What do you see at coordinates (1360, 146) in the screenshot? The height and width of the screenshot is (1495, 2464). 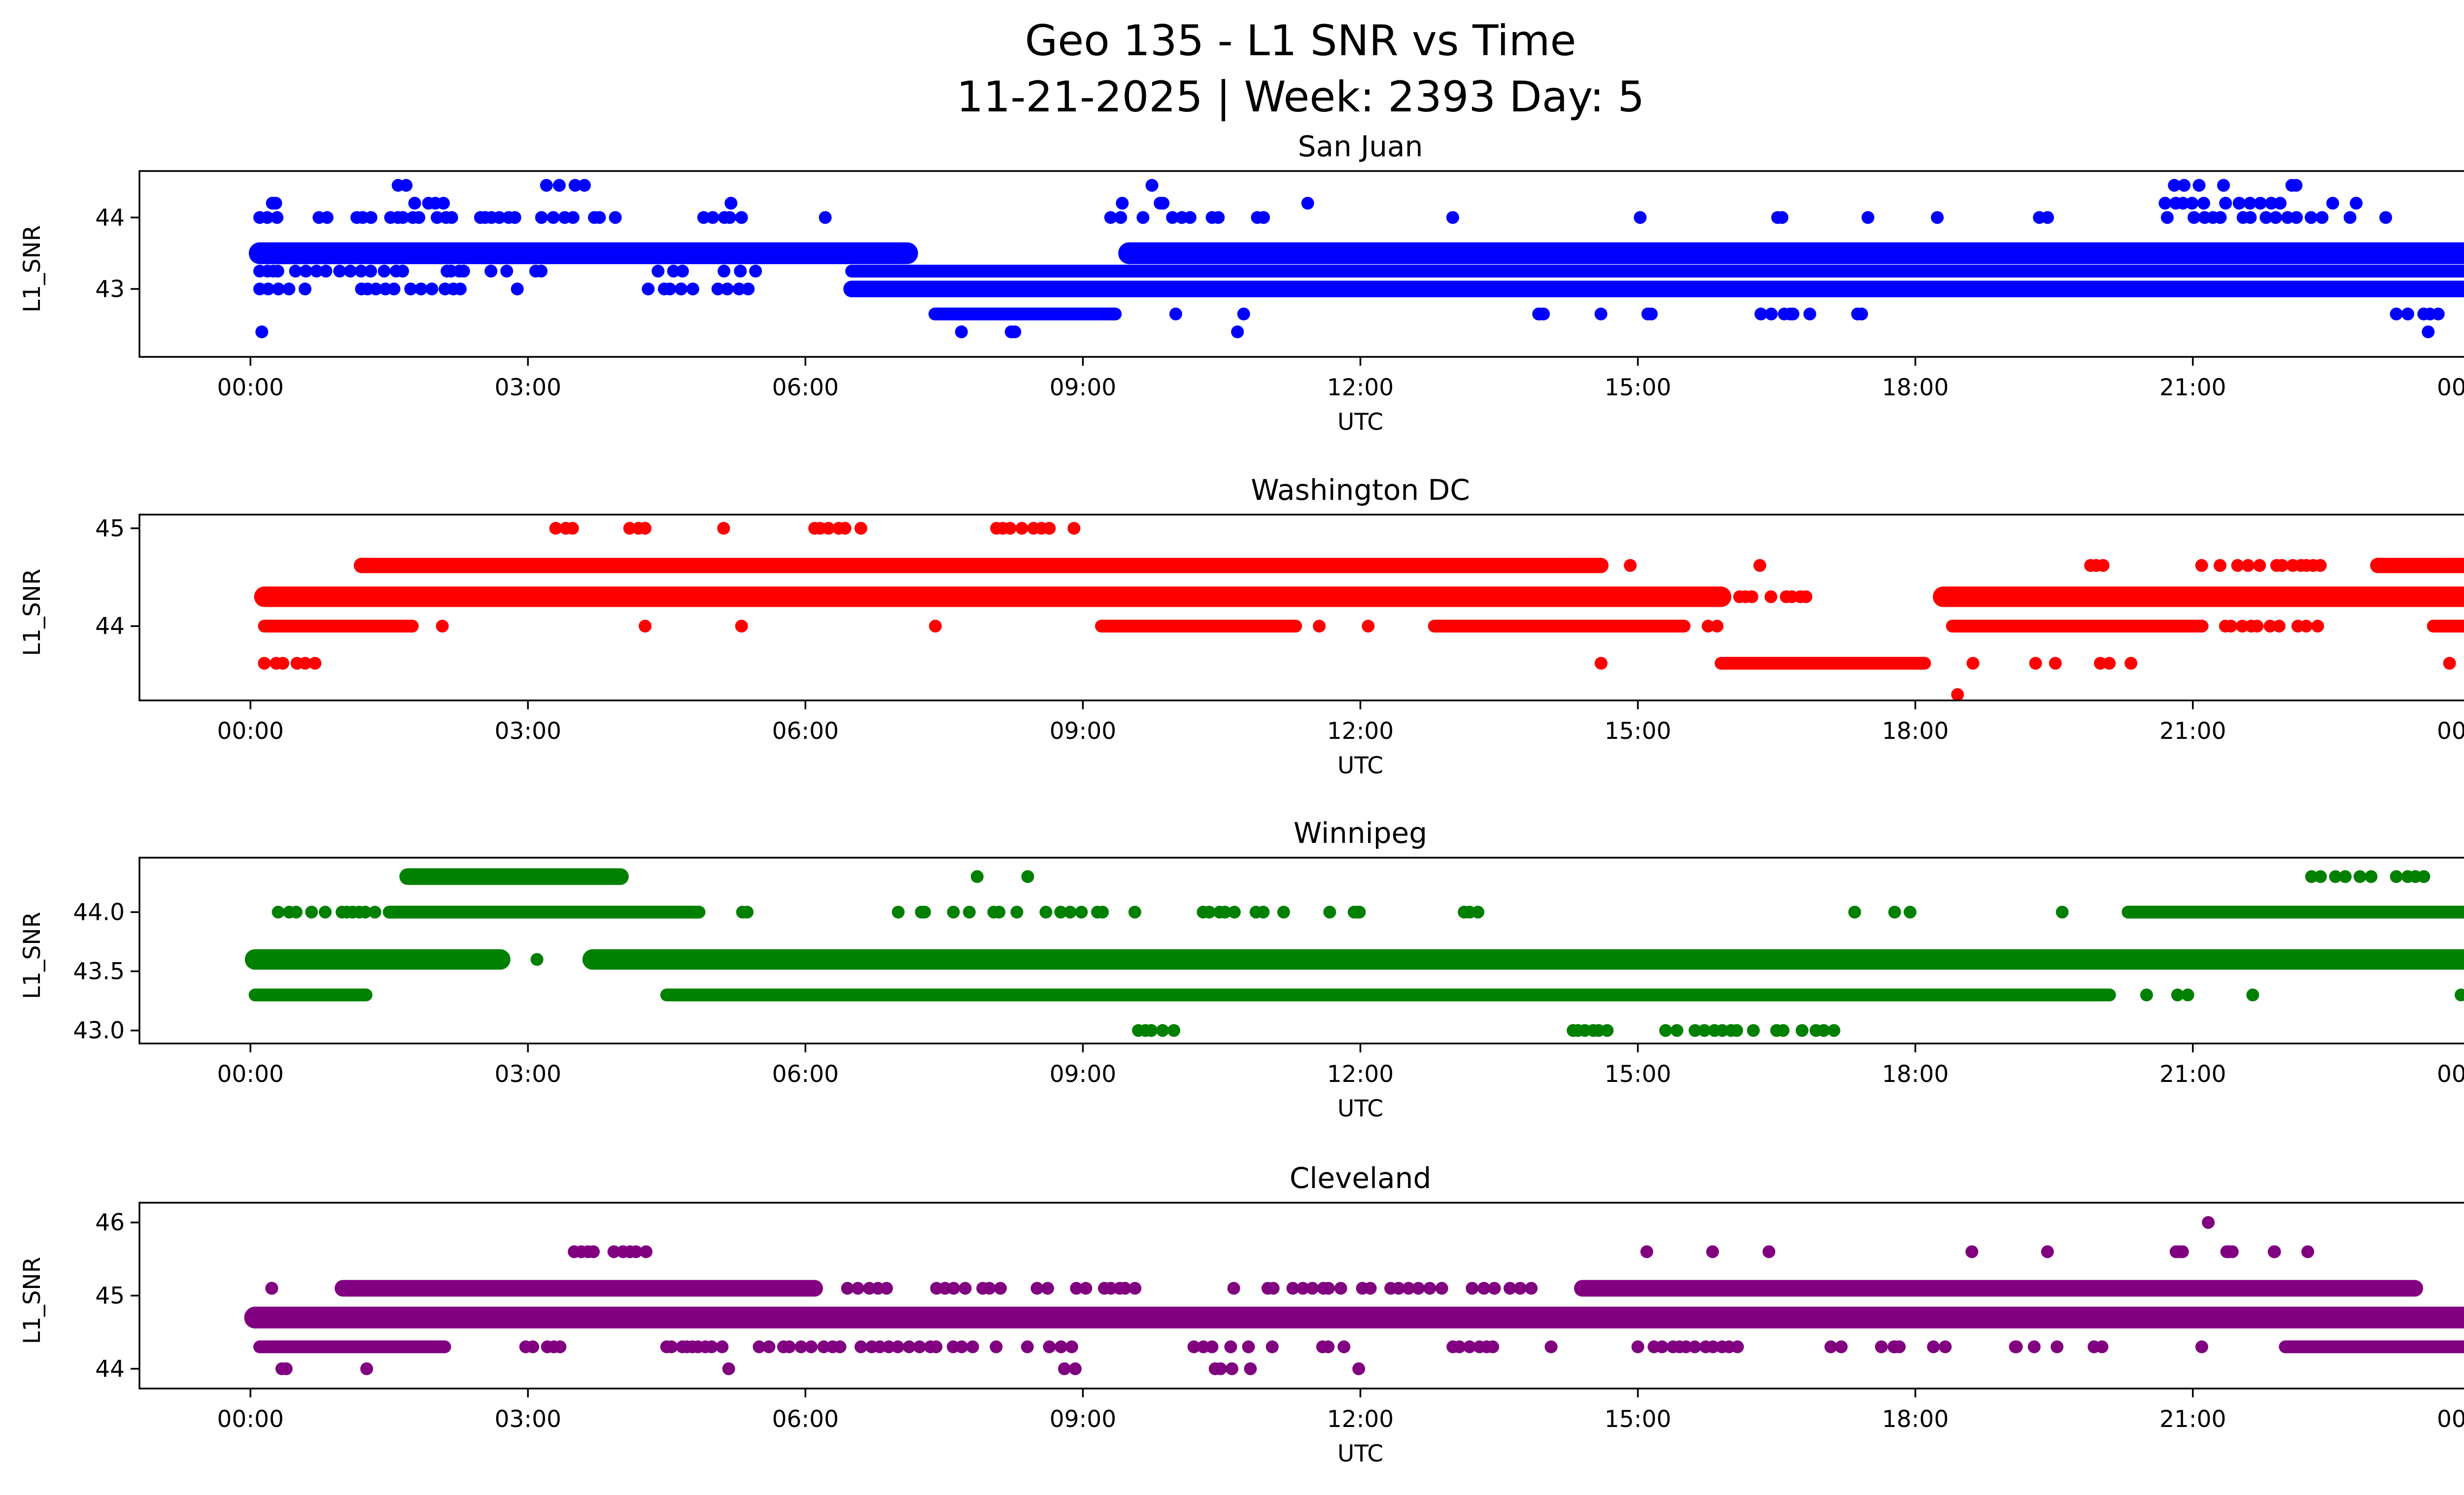 I see `subplot-title-san-juan: San Juan` at bounding box center [1360, 146].